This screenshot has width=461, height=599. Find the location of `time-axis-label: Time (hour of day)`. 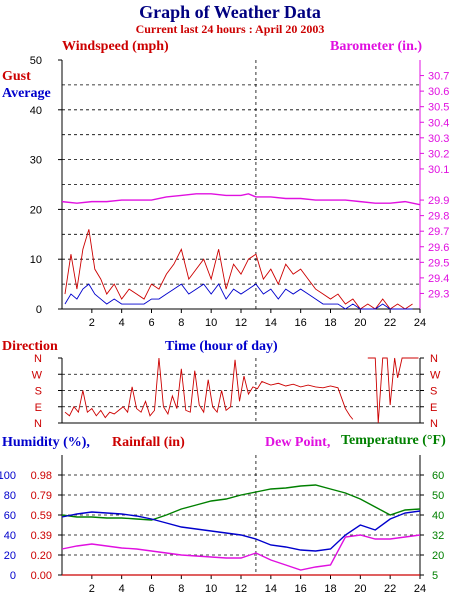

time-axis-label: Time (hour of day) is located at coordinates (221, 346).